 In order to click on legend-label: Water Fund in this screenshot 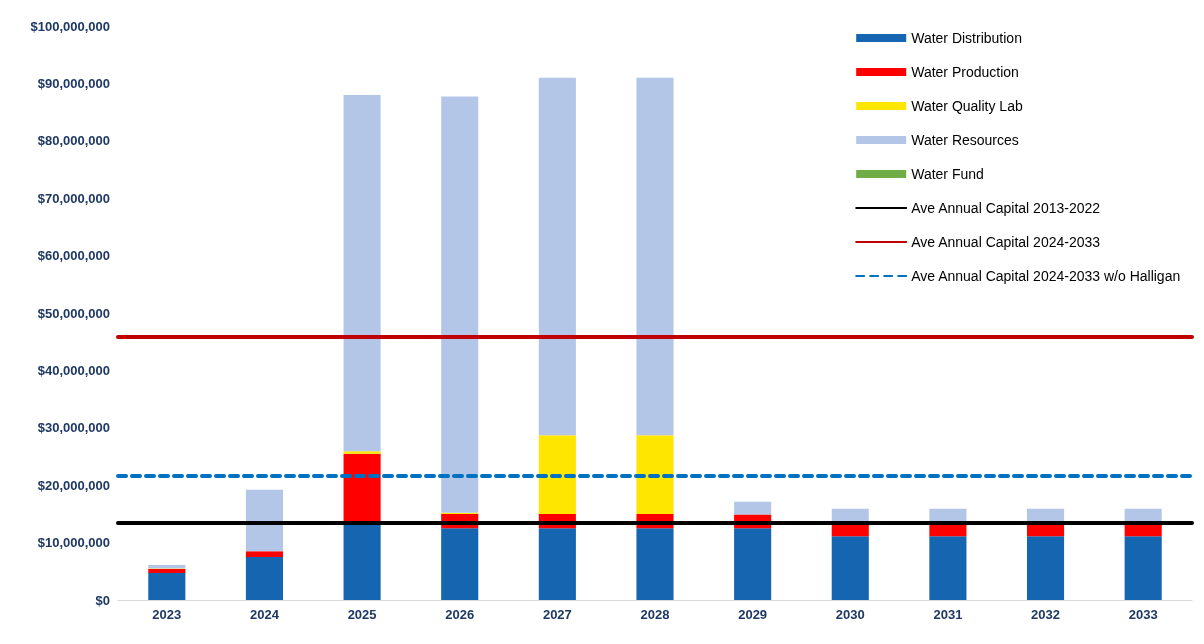, I will do `click(947, 174)`.